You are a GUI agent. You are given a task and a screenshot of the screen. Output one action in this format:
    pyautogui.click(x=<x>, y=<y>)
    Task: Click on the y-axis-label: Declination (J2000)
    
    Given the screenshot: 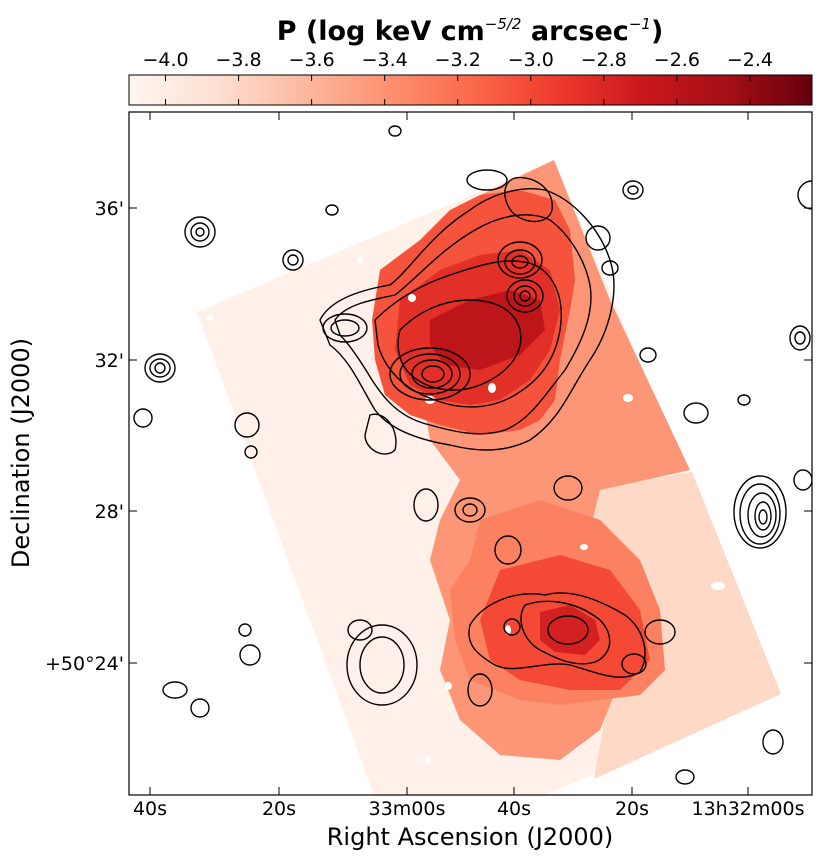 What is the action you would take?
    pyautogui.click(x=21, y=453)
    